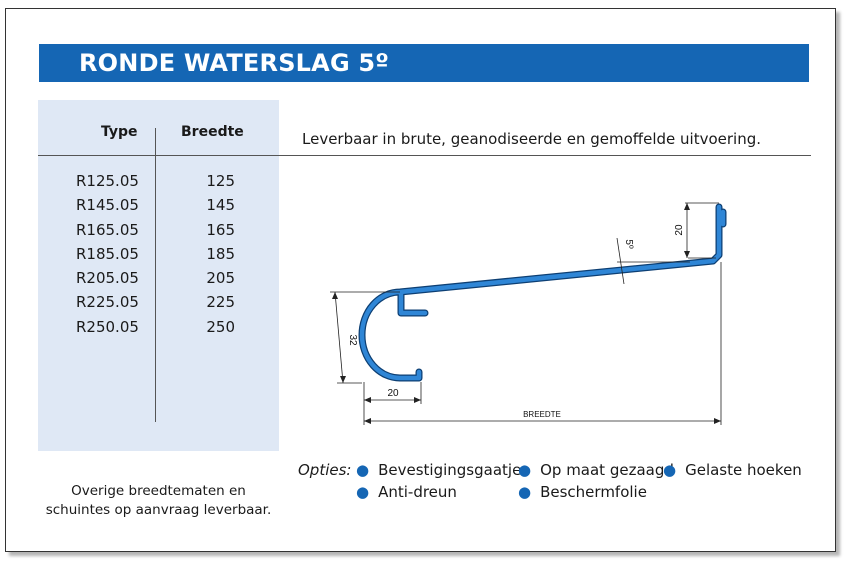 This screenshot has width=850, height=565. Describe the element at coordinates (220, 181) in the screenshot. I see `width-cell: 125` at that location.